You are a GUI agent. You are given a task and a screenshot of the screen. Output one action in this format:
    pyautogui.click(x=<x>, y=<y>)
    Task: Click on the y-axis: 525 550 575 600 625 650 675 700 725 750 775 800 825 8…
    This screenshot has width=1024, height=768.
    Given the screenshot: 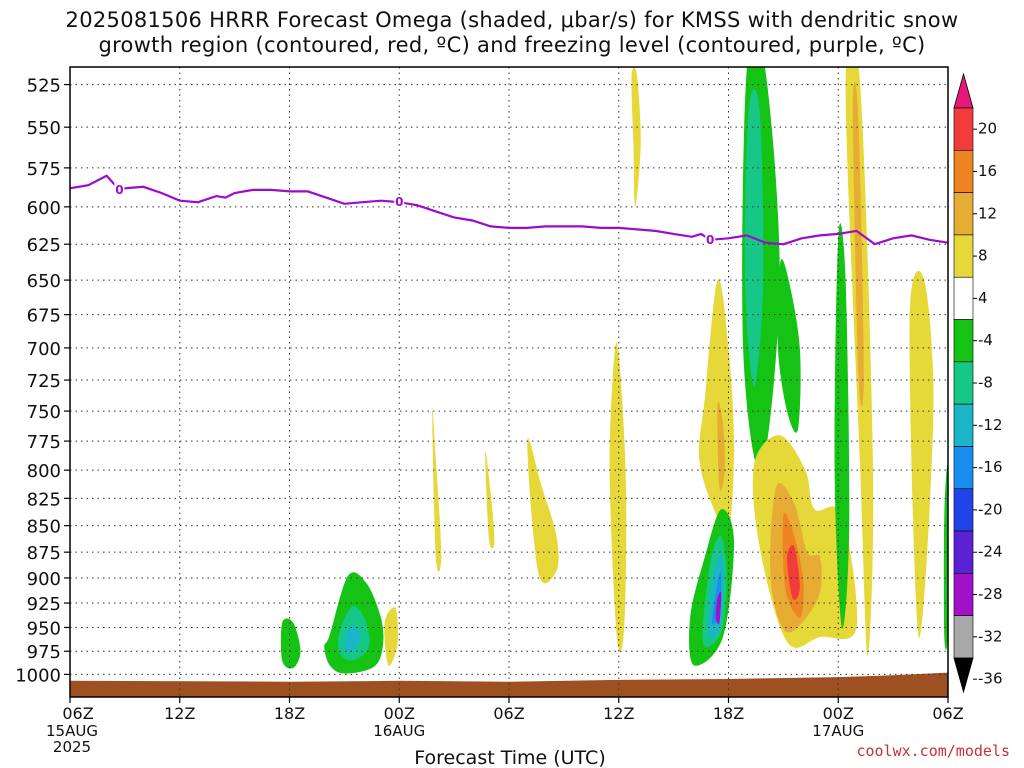 What is the action you would take?
    pyautogui.click(x=42, y=381)
    